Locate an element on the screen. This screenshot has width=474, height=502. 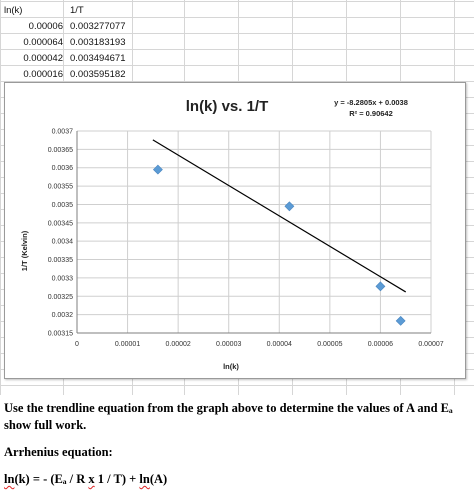
cell-b4: 0.003494671 is located at coordinates (98, 58).